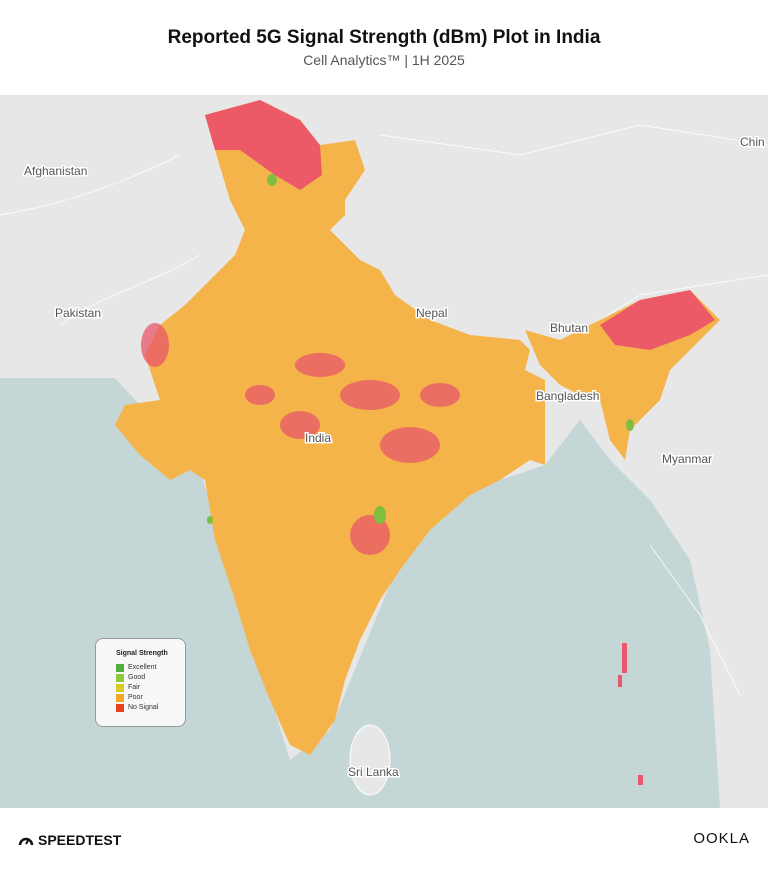 Image resolution: width=768 pixels, height=869 pixels. What do you see at coordinates (370, 760) in the screenshot?
I see `sri-lanka` at bounding box center [370, 760].